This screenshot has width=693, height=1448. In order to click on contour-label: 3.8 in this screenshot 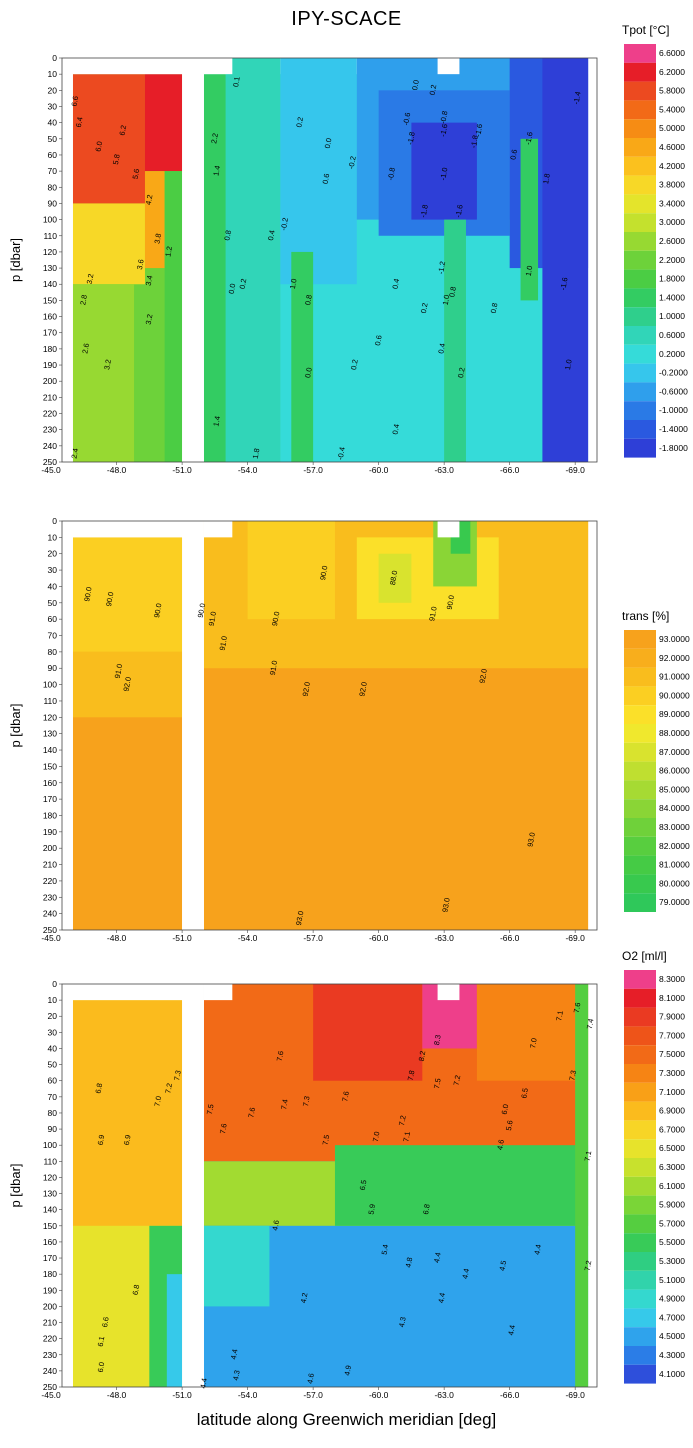, I will do `click(157, 239)`.